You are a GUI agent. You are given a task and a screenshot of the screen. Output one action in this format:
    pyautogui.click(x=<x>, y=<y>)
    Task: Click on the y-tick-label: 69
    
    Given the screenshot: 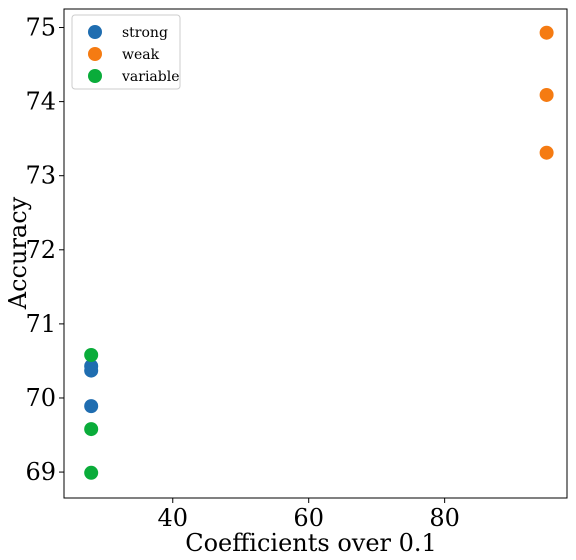 What is the action you would take?
    pyautogui.click(x=40, y=472)
    